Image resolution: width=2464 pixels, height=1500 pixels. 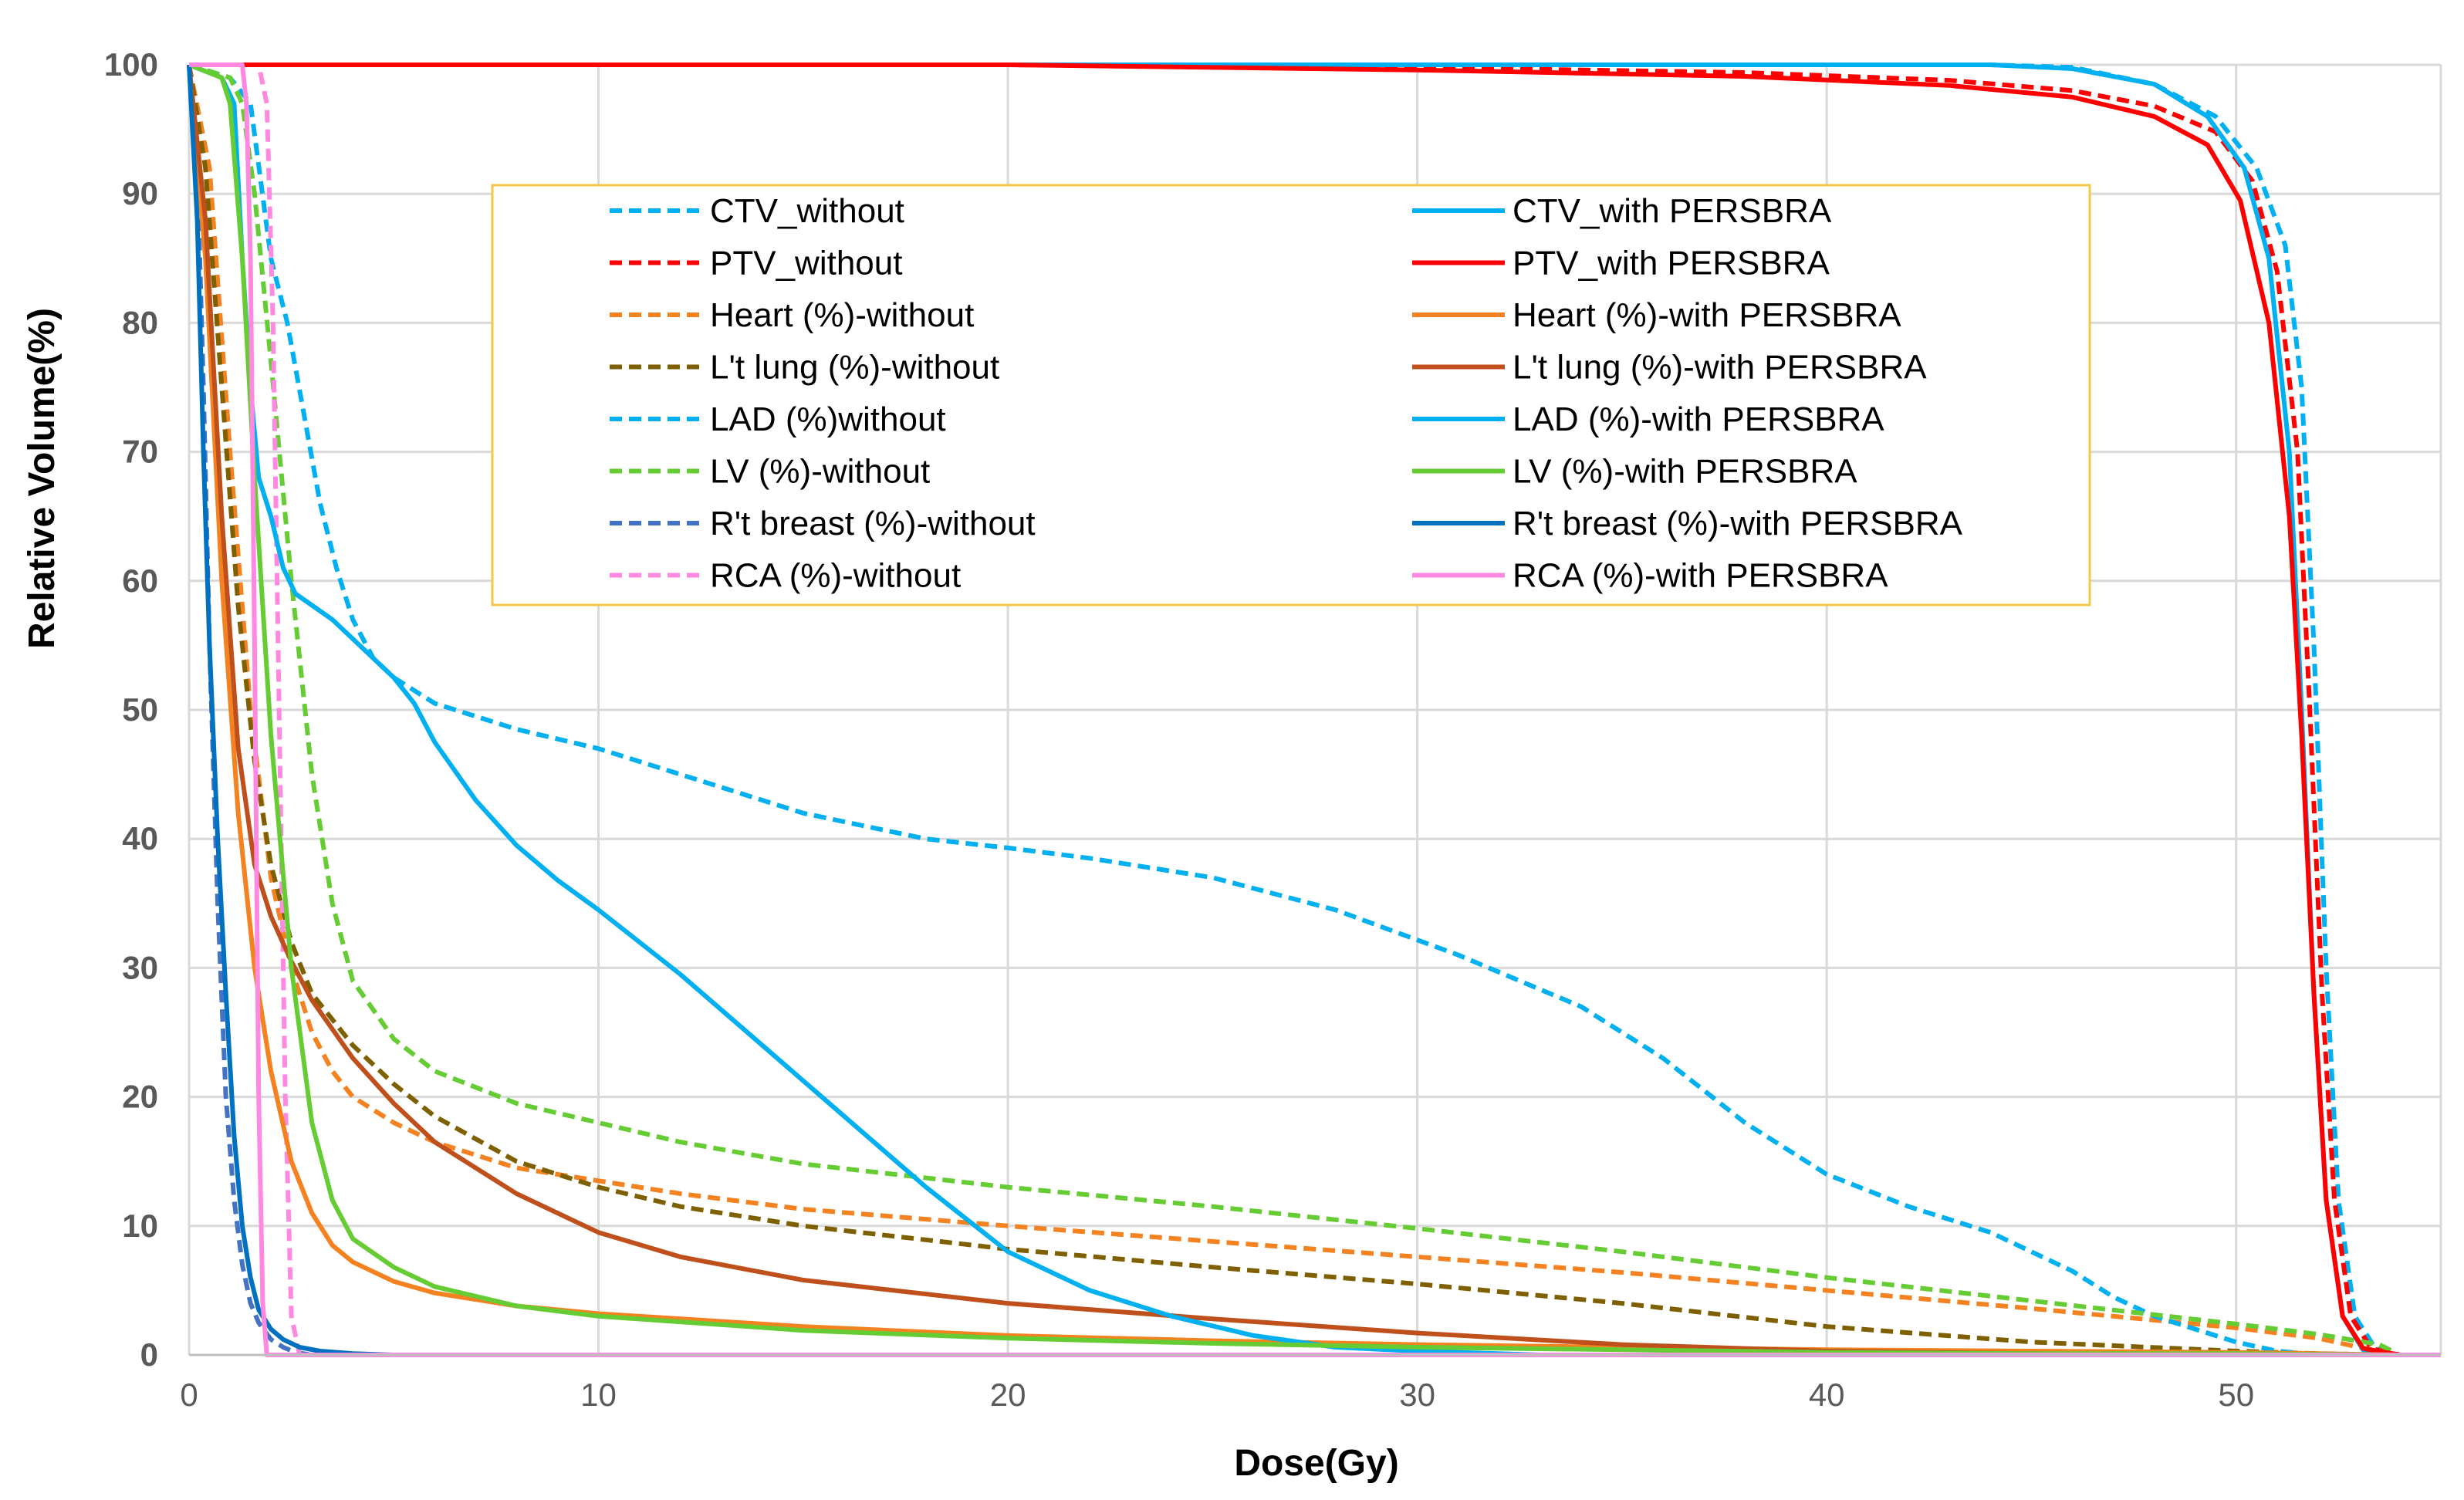 I want to click on legend-label: PTV_with PERSBRA, so click(x=1671, y=263).